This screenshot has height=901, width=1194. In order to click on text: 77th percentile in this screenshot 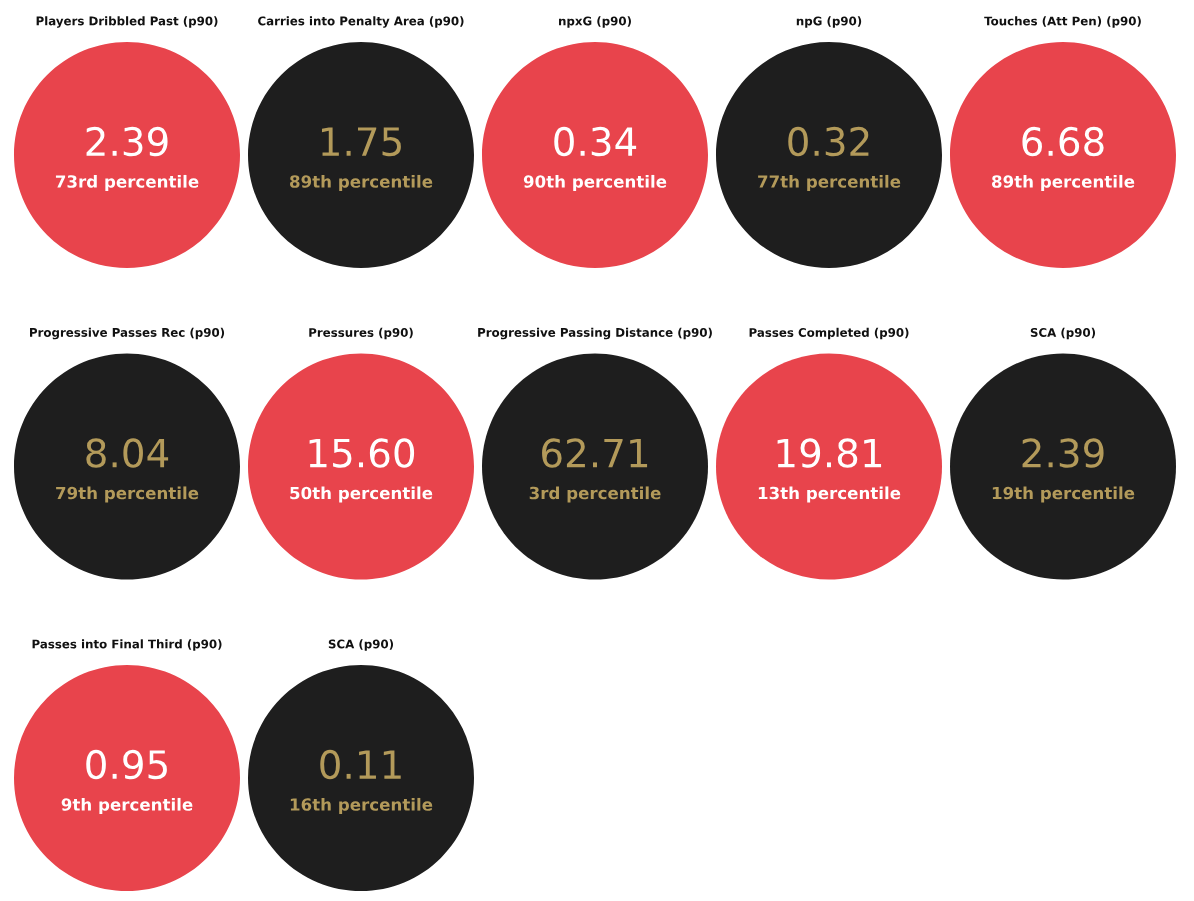, I will do `click(829, 183)`.